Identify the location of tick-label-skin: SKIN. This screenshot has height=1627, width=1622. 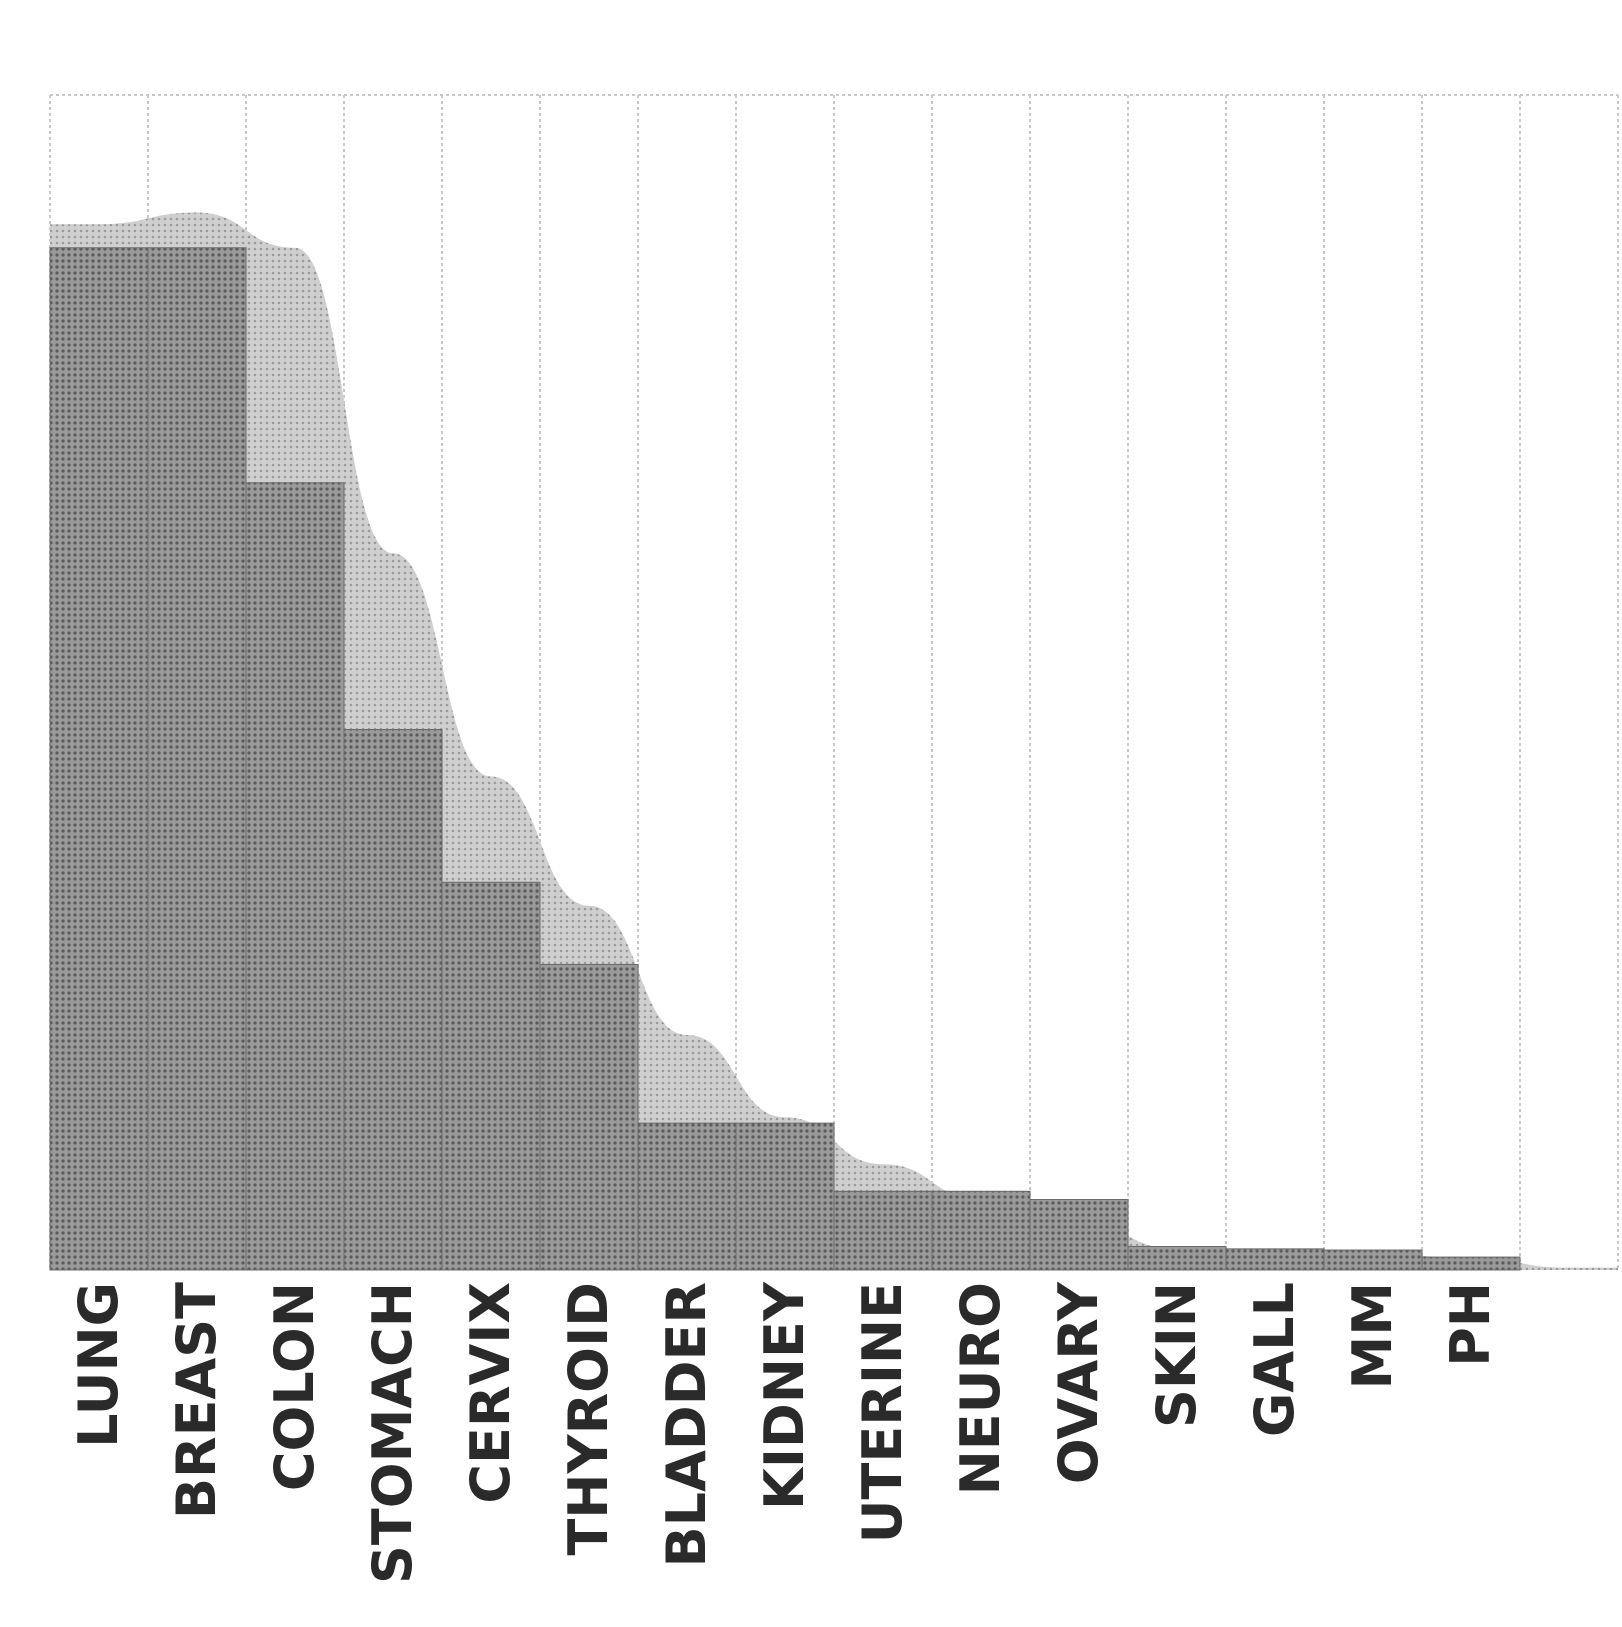
(1176, 1355).